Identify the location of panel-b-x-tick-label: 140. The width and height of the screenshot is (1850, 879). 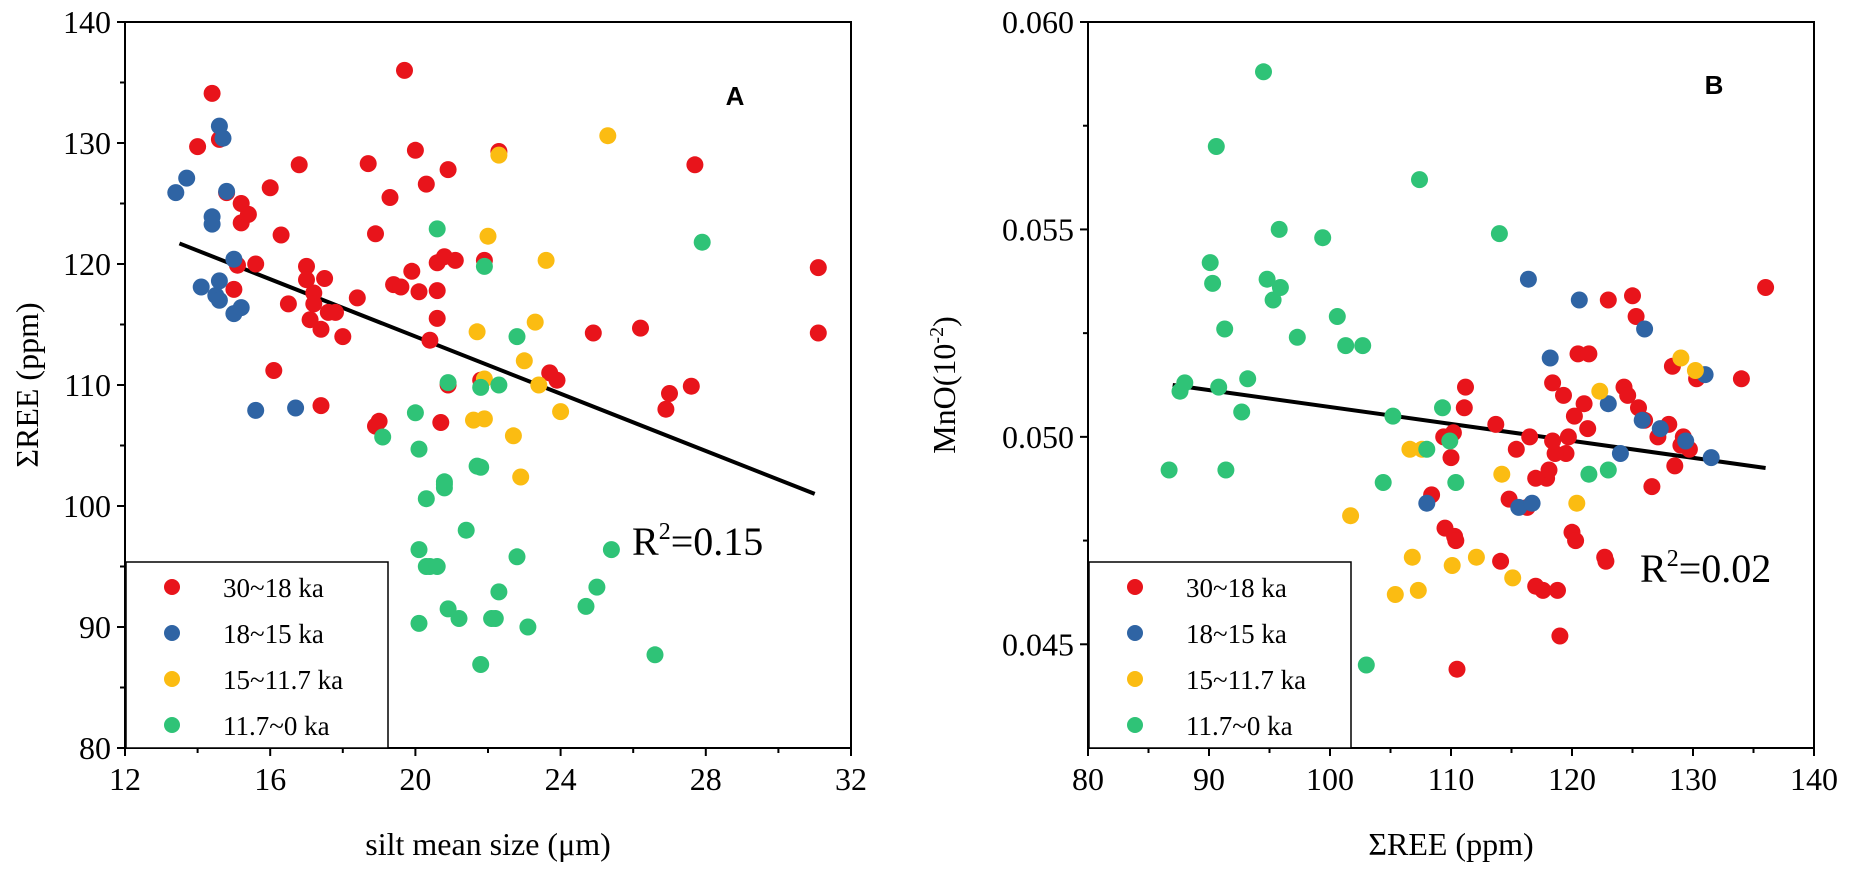
(1814, 779).